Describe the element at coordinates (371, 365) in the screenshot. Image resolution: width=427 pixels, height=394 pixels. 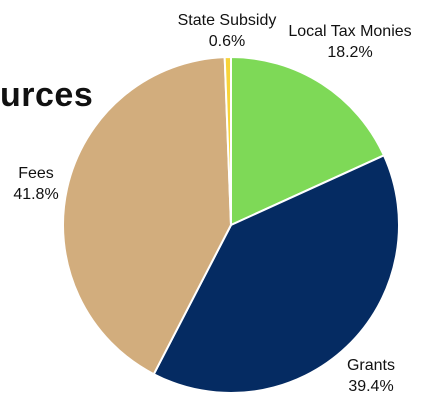
I see `slice-label: Grants` at that location.